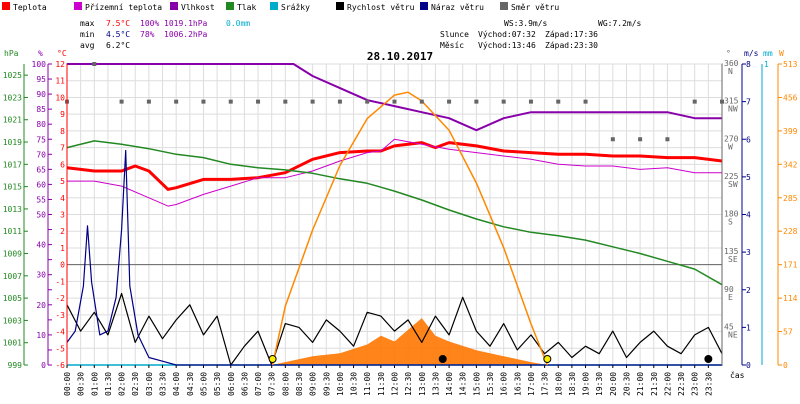 The width and height of the screenshot is (800, 404). I want to click on hpa-tick-label: 1009, so click(12, 254).